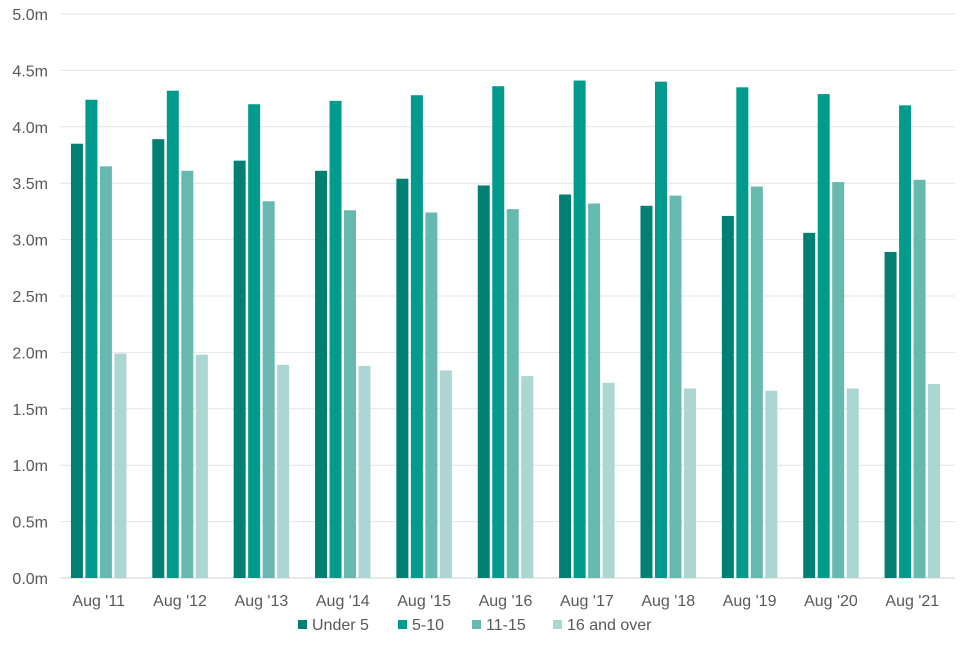 This screenshot has width=960, height=645. I want to click on y-tick-label: 0.5m, so click(30, 523).